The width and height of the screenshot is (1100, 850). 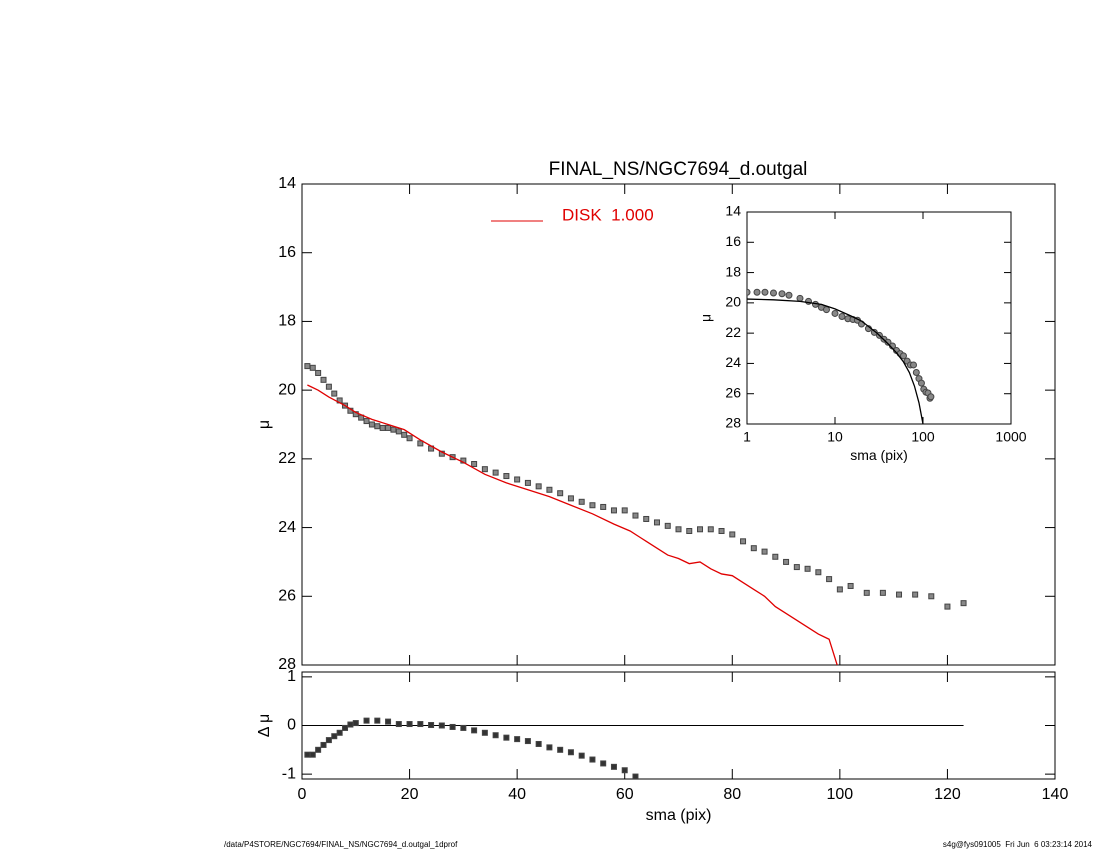 What do you see at coordinates (291, 676) in the screenshot?
I see `y-tick-label: 1` at bounding box center [291, 676].